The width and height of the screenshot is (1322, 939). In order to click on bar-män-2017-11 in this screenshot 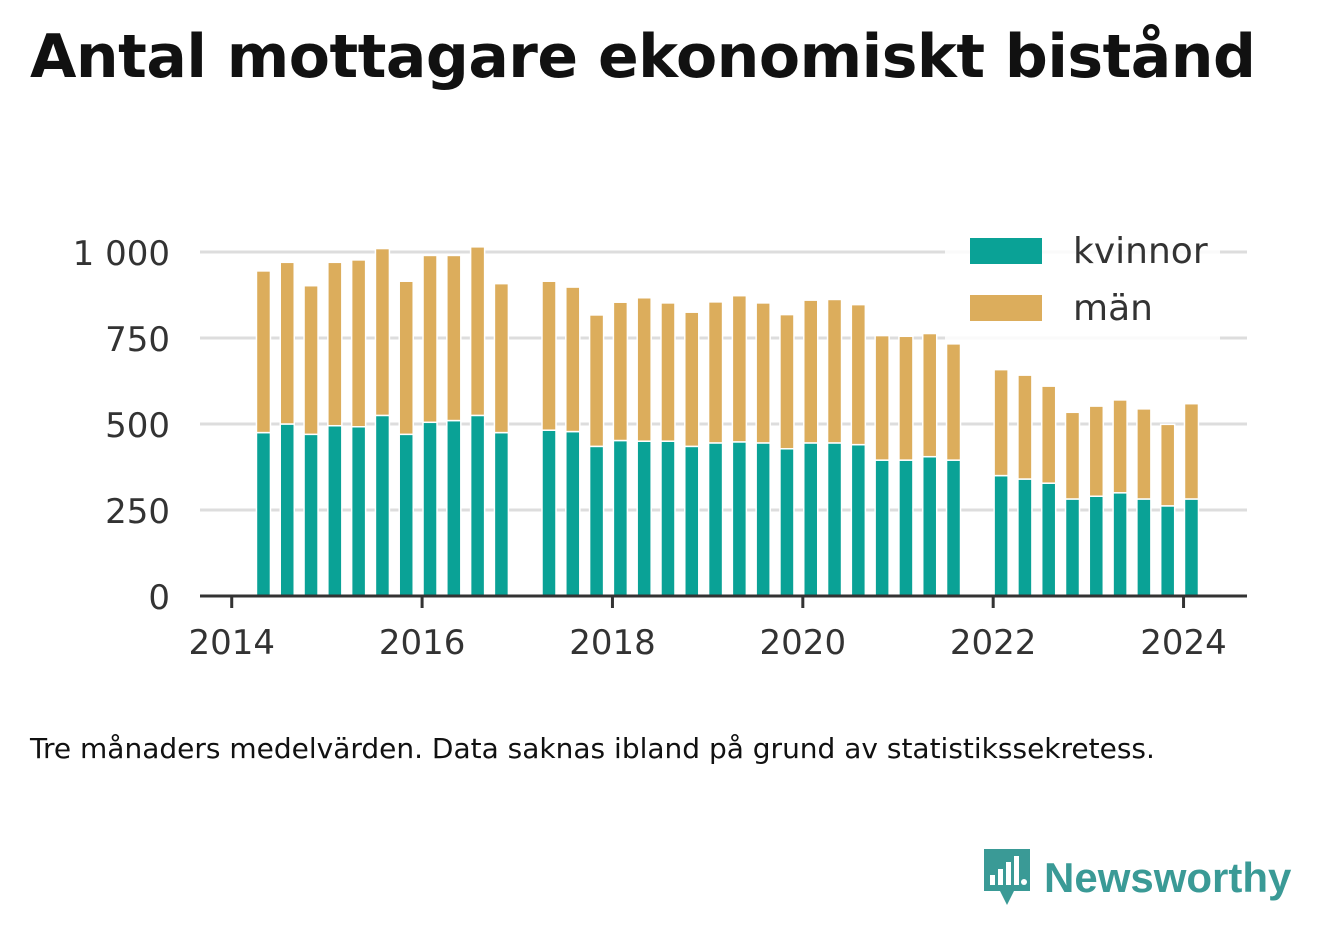, I will do `click(596, 381)`.